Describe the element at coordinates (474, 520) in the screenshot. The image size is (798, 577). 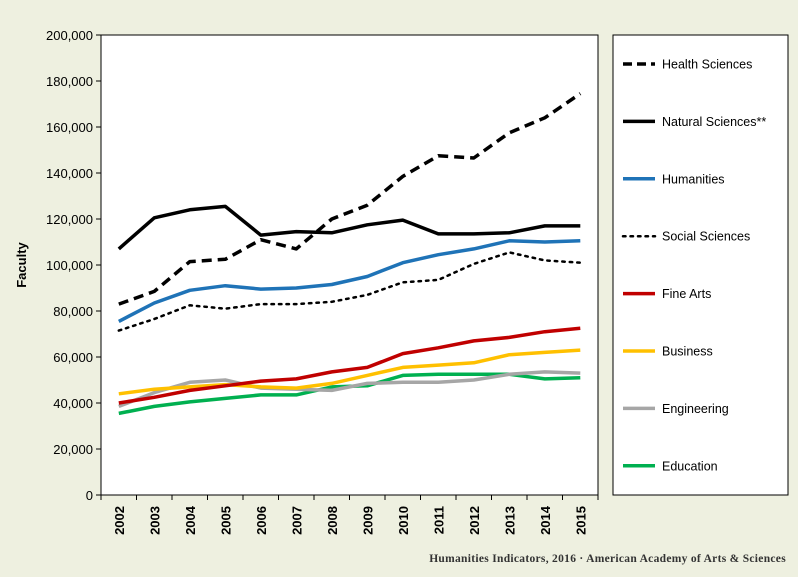
I see `x-tick-label: 2012` at that location.